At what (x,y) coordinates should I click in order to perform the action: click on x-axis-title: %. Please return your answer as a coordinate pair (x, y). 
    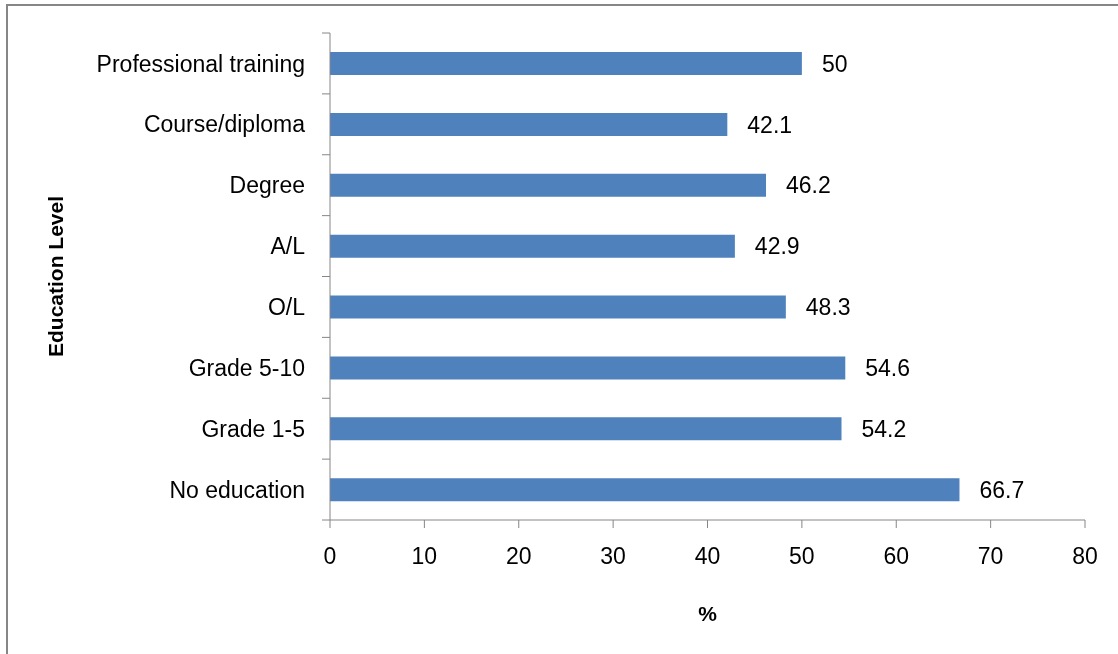
    Looking at the image, I should click on (708, 614).